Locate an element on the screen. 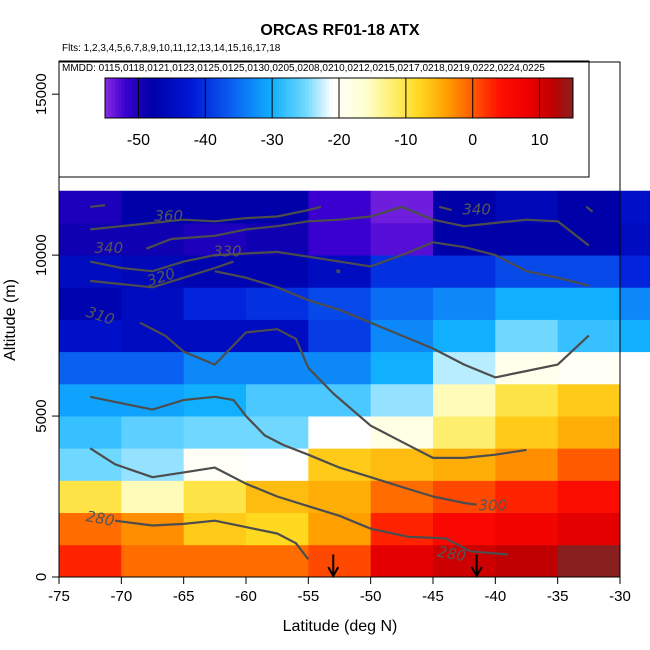 The height and width of the screenshot is (650, 650). x-tick-label: -50 is located at coordinates (371, 596).